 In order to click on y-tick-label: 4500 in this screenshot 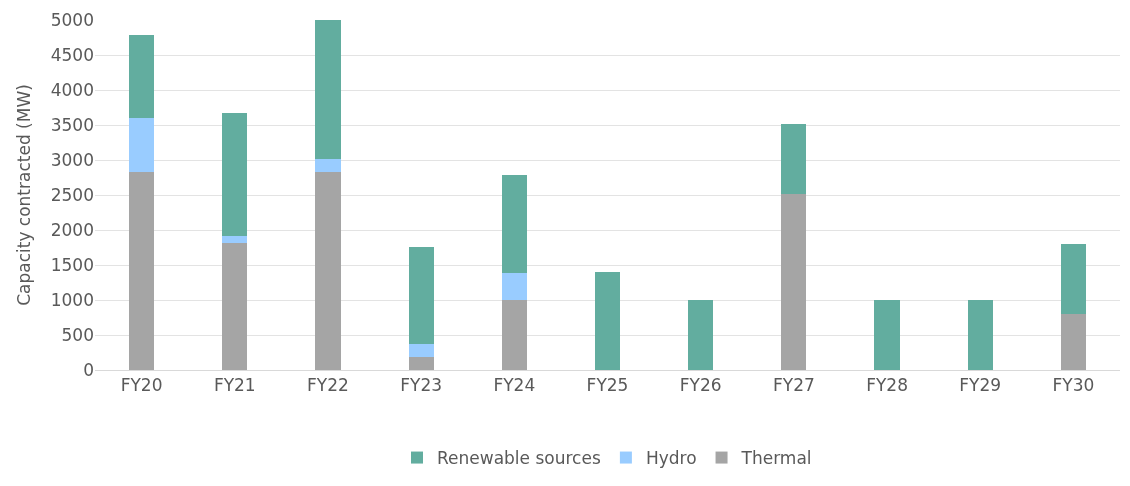, I will do `click(72, 54)`.